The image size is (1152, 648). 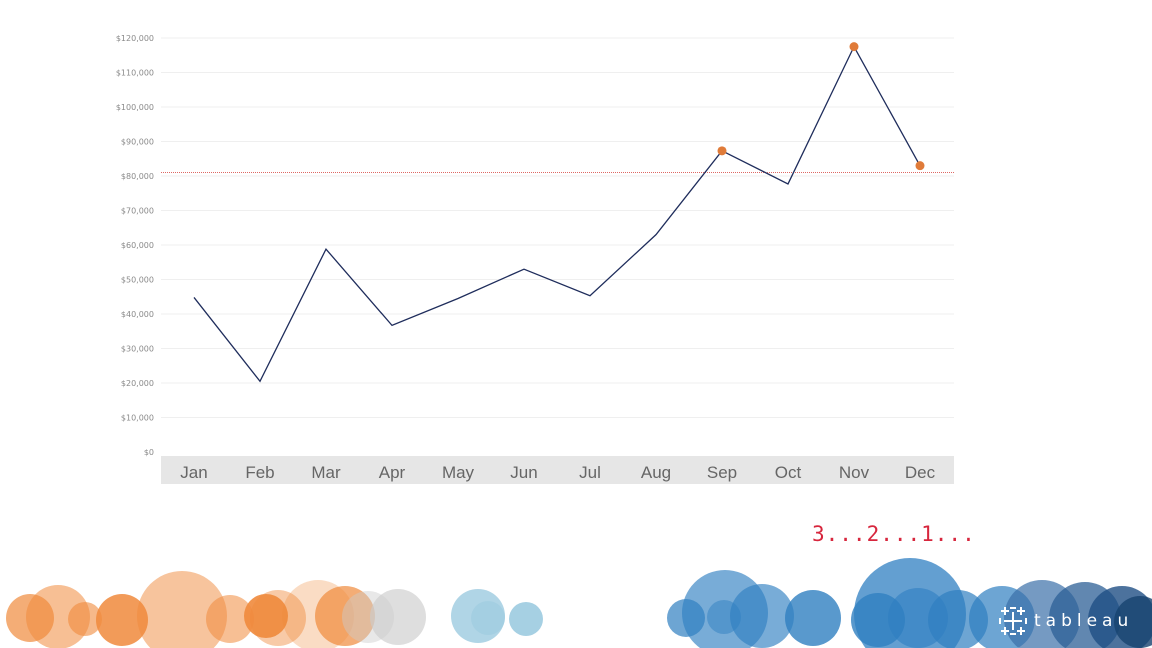 I want to click on x-tick-label: Oct, so click(x=788, y=472).